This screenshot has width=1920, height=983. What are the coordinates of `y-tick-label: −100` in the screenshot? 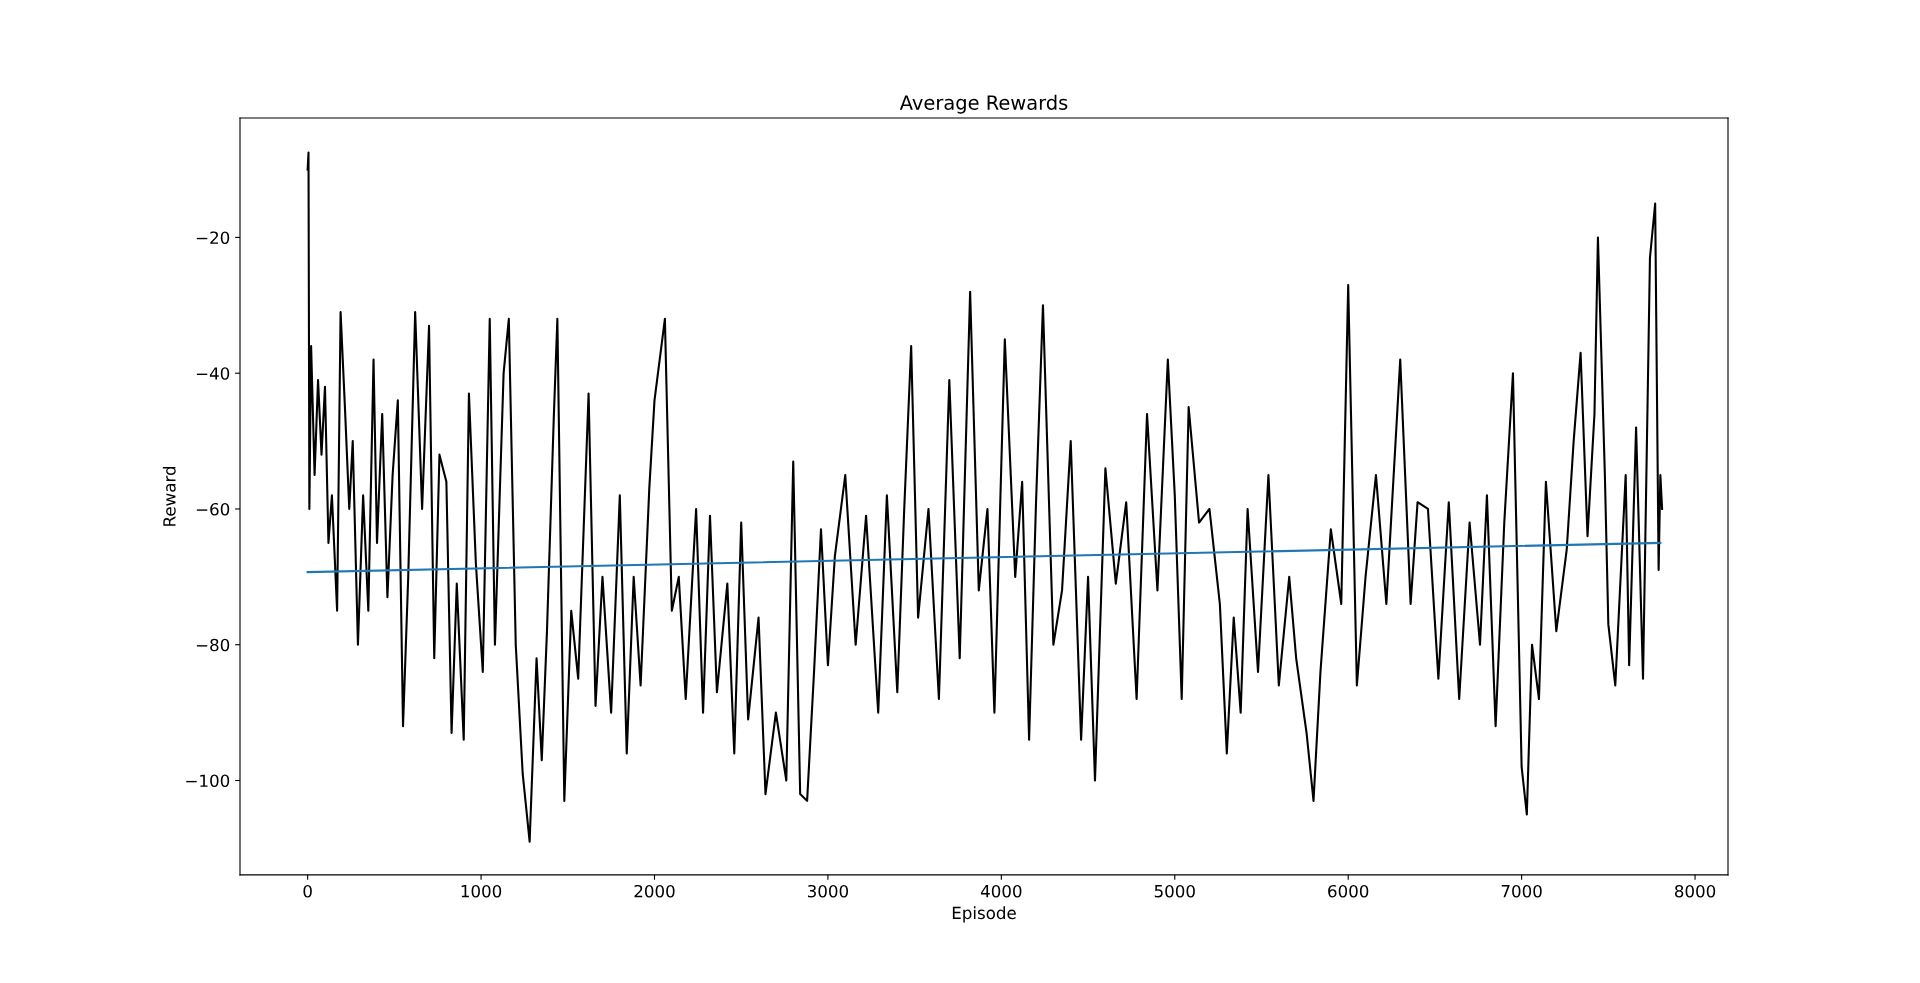 It's located at (208, 781).